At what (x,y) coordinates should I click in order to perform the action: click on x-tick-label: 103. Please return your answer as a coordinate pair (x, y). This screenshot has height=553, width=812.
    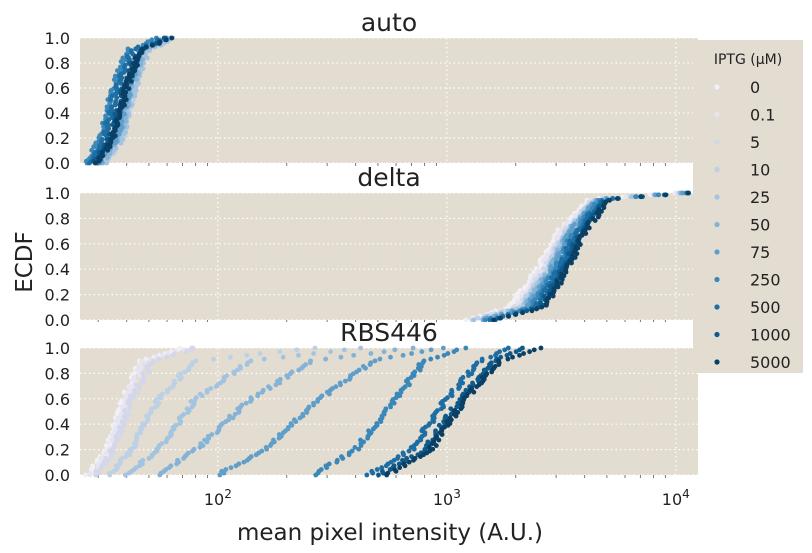
    Looking at the image, I should click on (447, 498).